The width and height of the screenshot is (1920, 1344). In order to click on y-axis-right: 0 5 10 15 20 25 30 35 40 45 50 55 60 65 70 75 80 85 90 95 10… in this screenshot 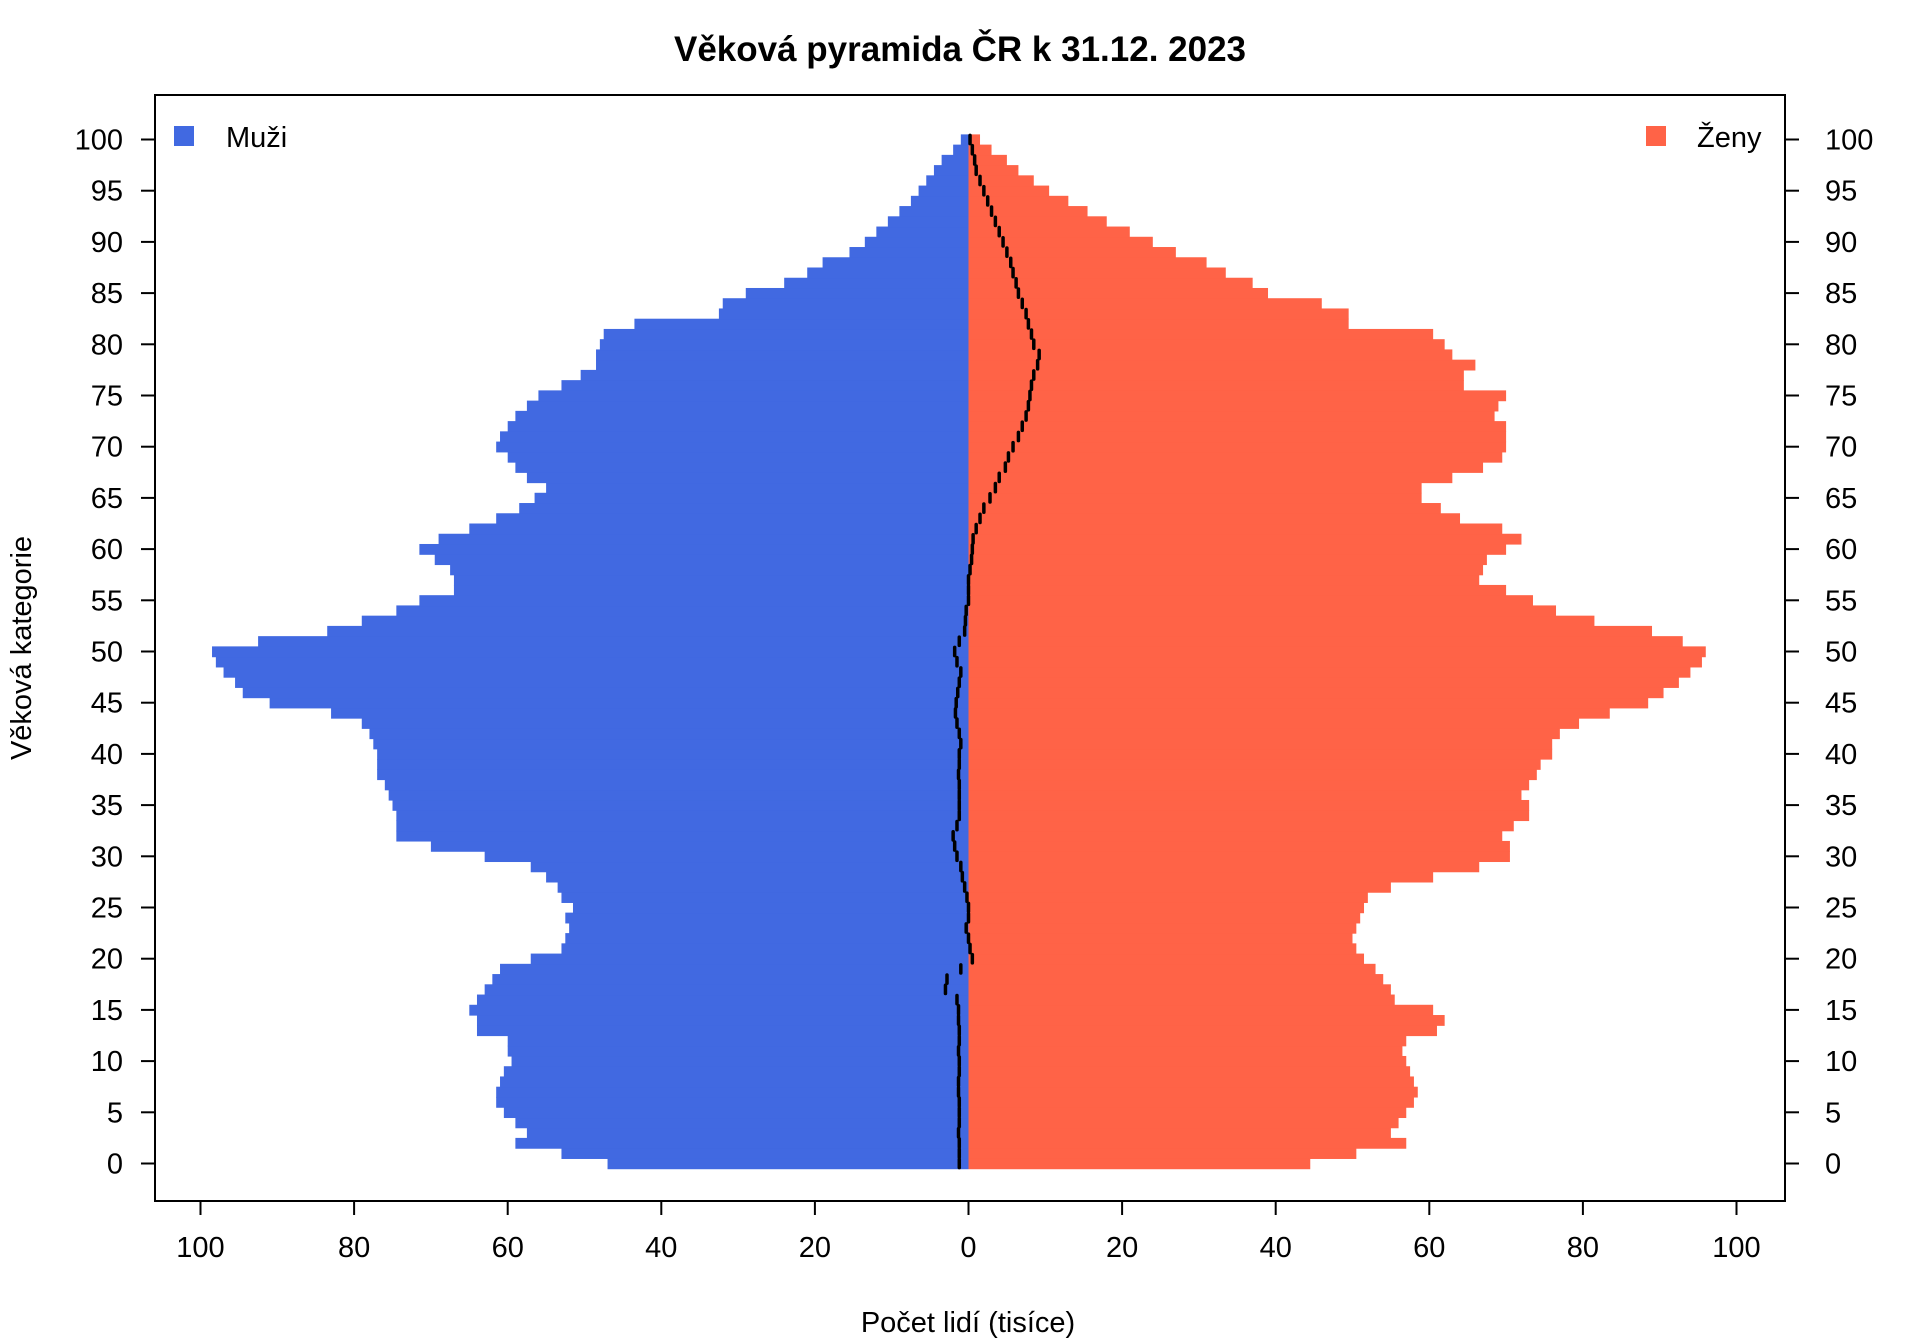, I will do `click(1829, 653)`.